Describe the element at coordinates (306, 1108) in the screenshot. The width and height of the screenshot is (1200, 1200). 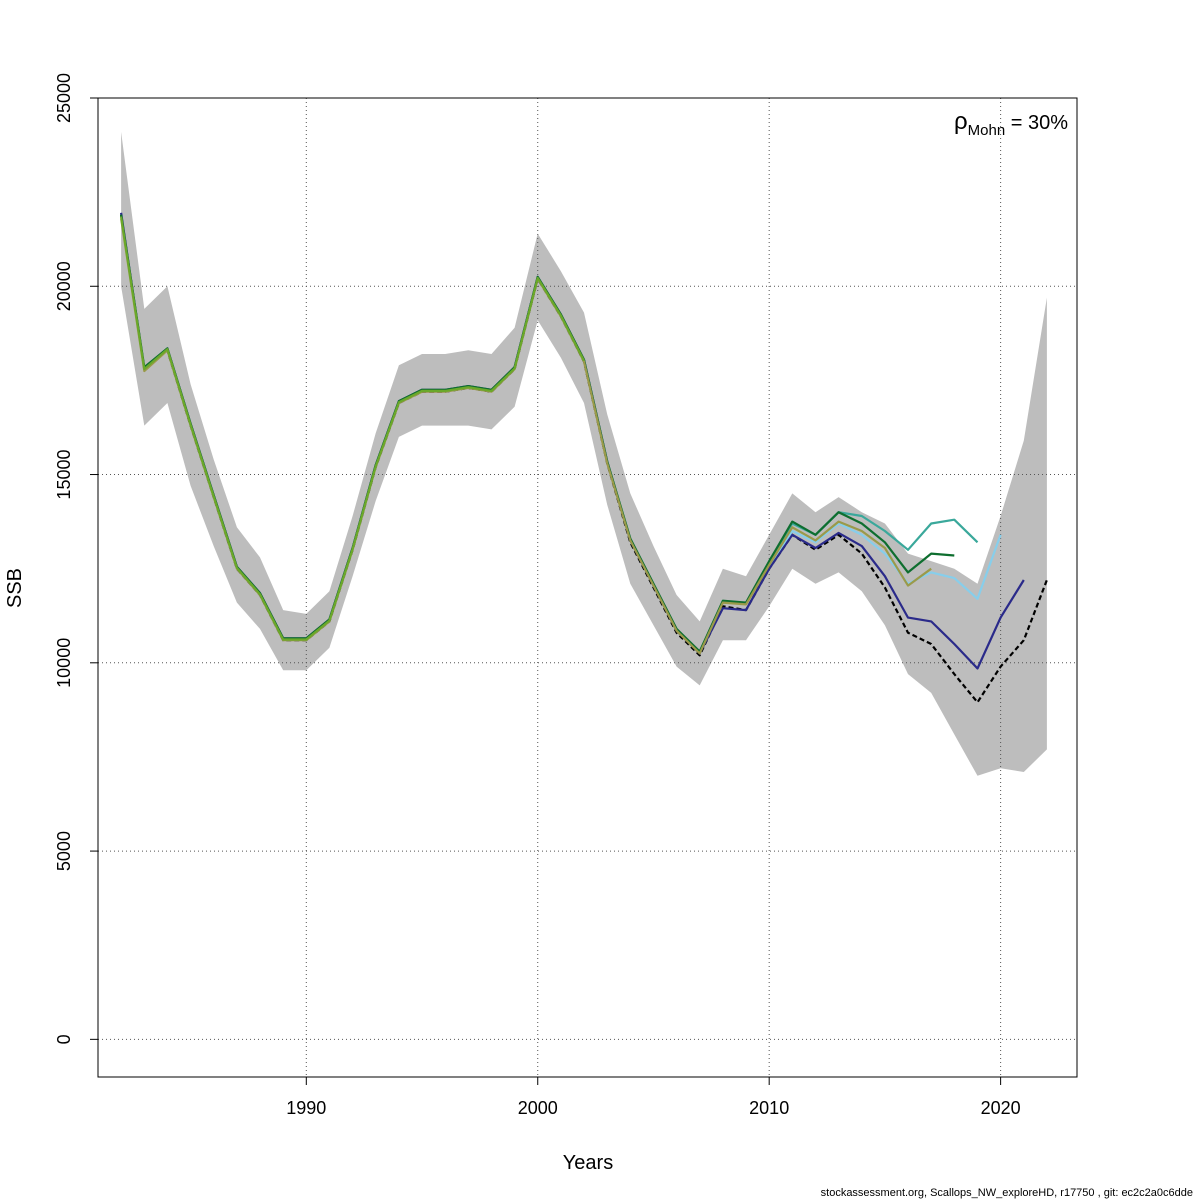
I see `x-tick-label: 1990` at that location.